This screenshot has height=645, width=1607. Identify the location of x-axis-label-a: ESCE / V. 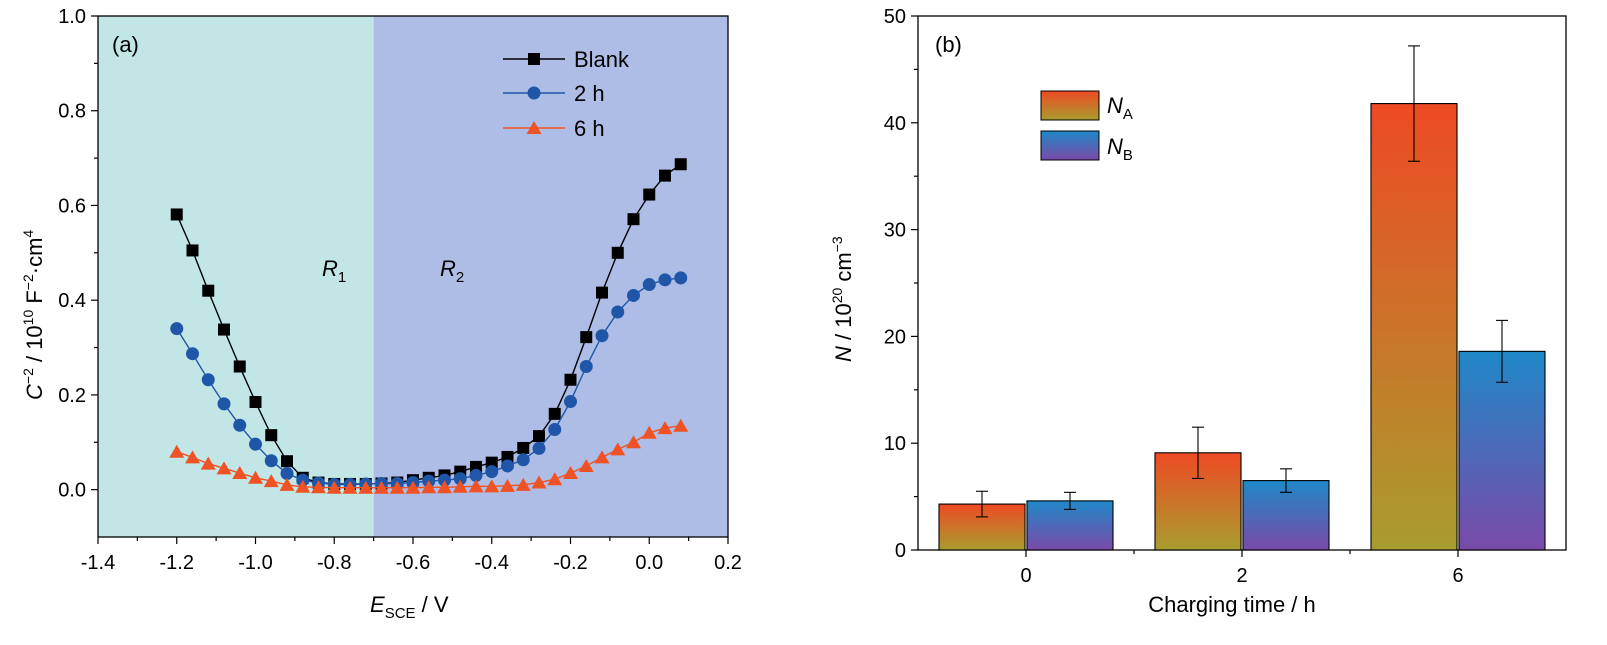
(409, 607).